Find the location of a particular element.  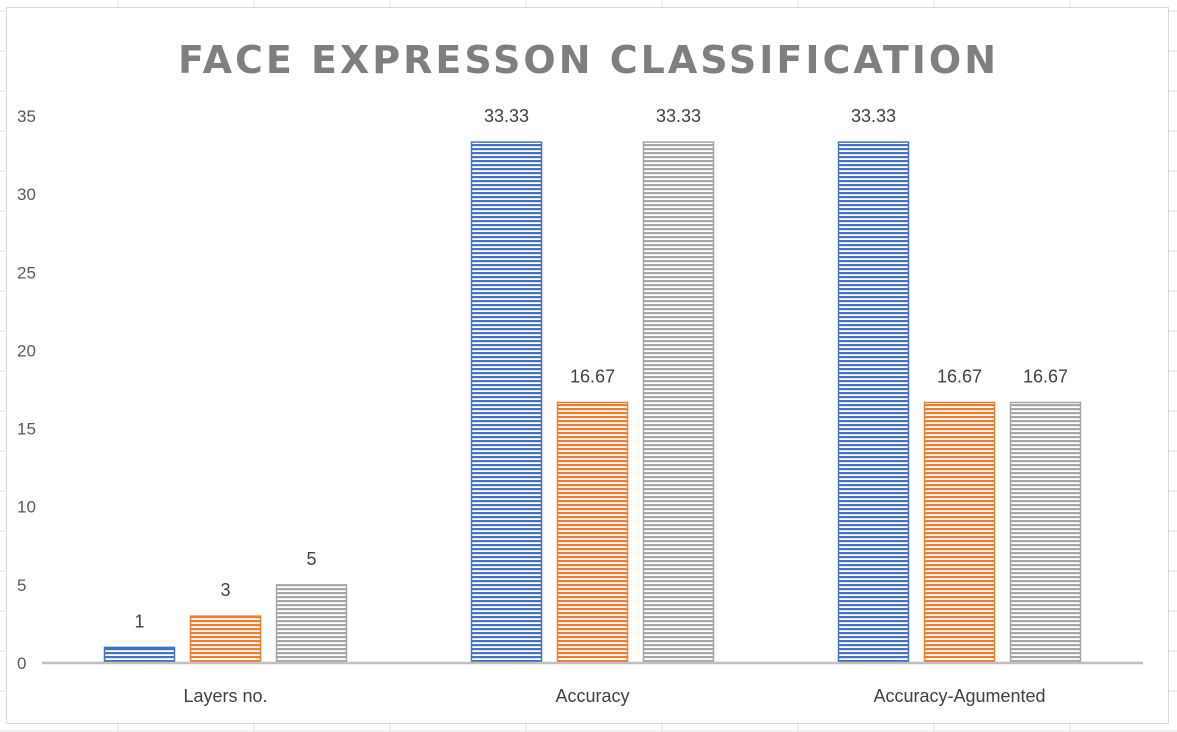

data-label: 3 is located at coordinates (225, 590).